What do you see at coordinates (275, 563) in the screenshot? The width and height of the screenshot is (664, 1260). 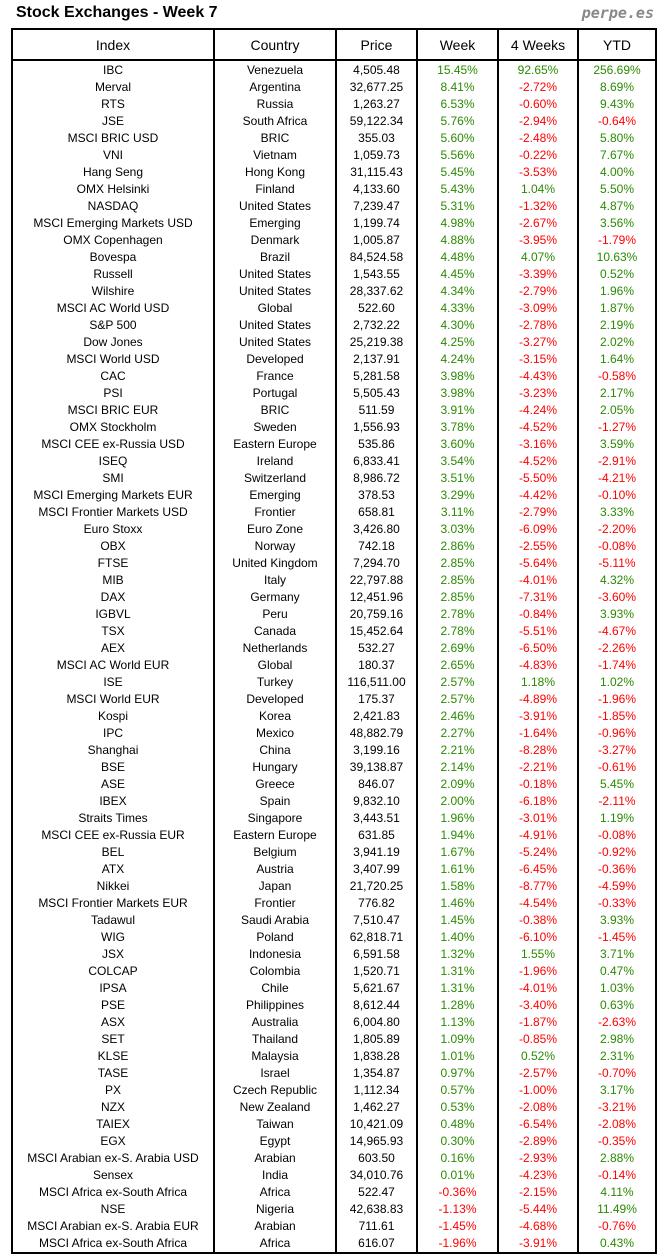 I see `country-cell: United Kingdom` at bounding box center [275, 563].